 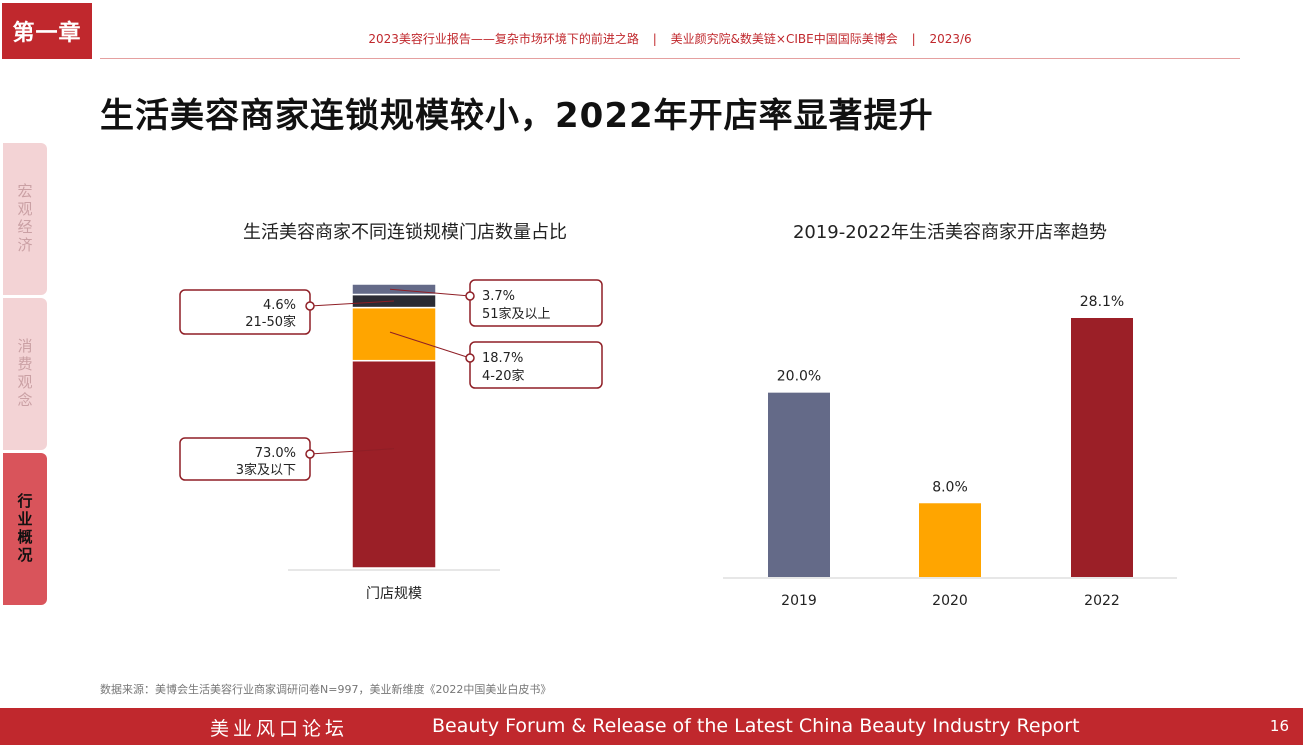 I want to click on sidebar-item-macro-economy: 宏观经济, so click(x=25, y=219).